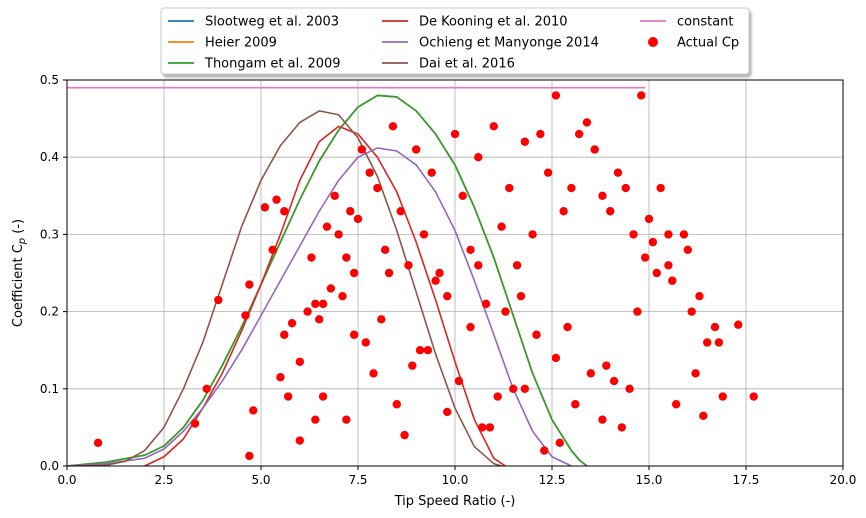 This screenshot has width=866, height=518. What do you see at coordinates (649, 480) in the screenshot?
I see `x-tick-label: 15.0` at bounding box center [649, 480].